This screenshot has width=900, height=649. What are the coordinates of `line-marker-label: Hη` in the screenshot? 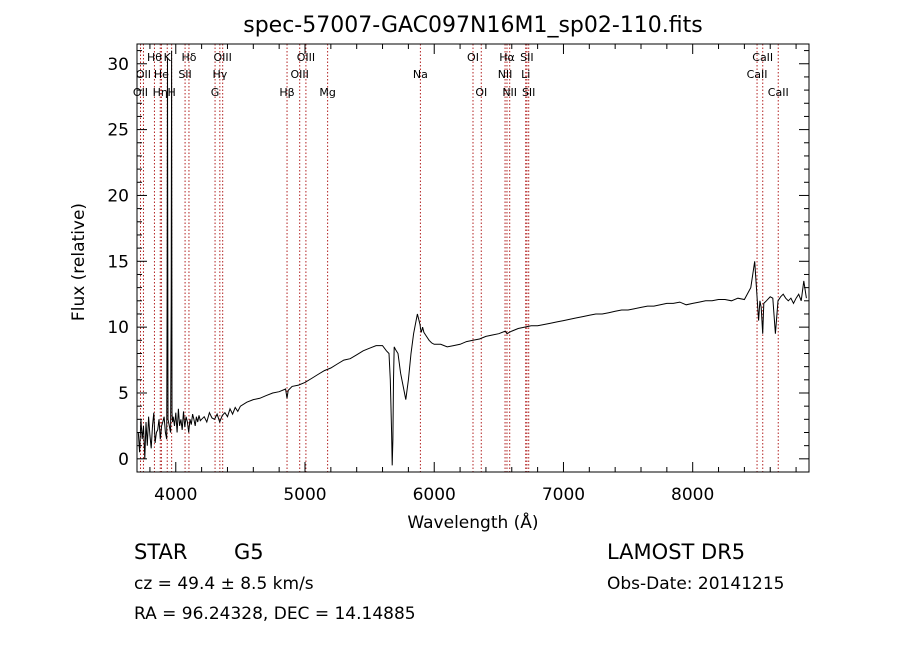 It's located at (160, 92).